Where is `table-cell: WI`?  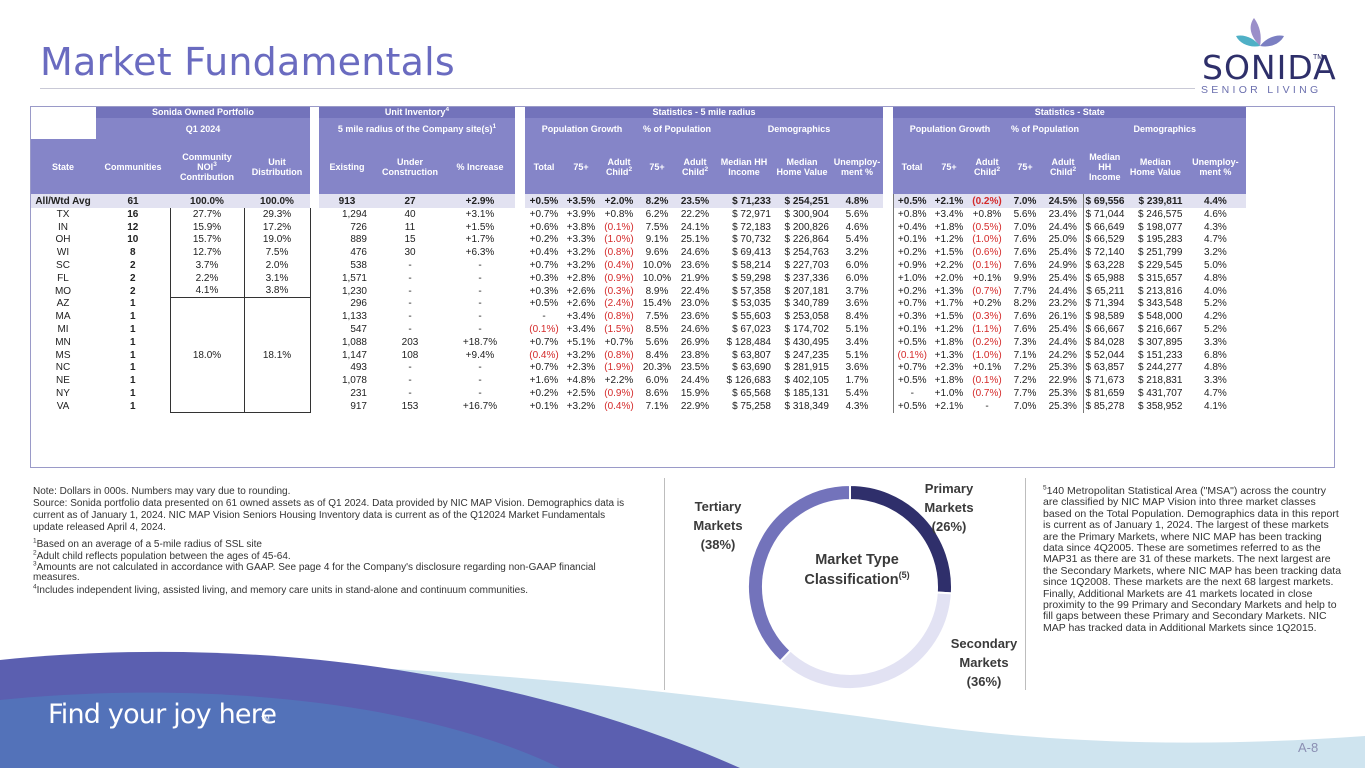 table-cell: WI is located at coordinates (63, 253).